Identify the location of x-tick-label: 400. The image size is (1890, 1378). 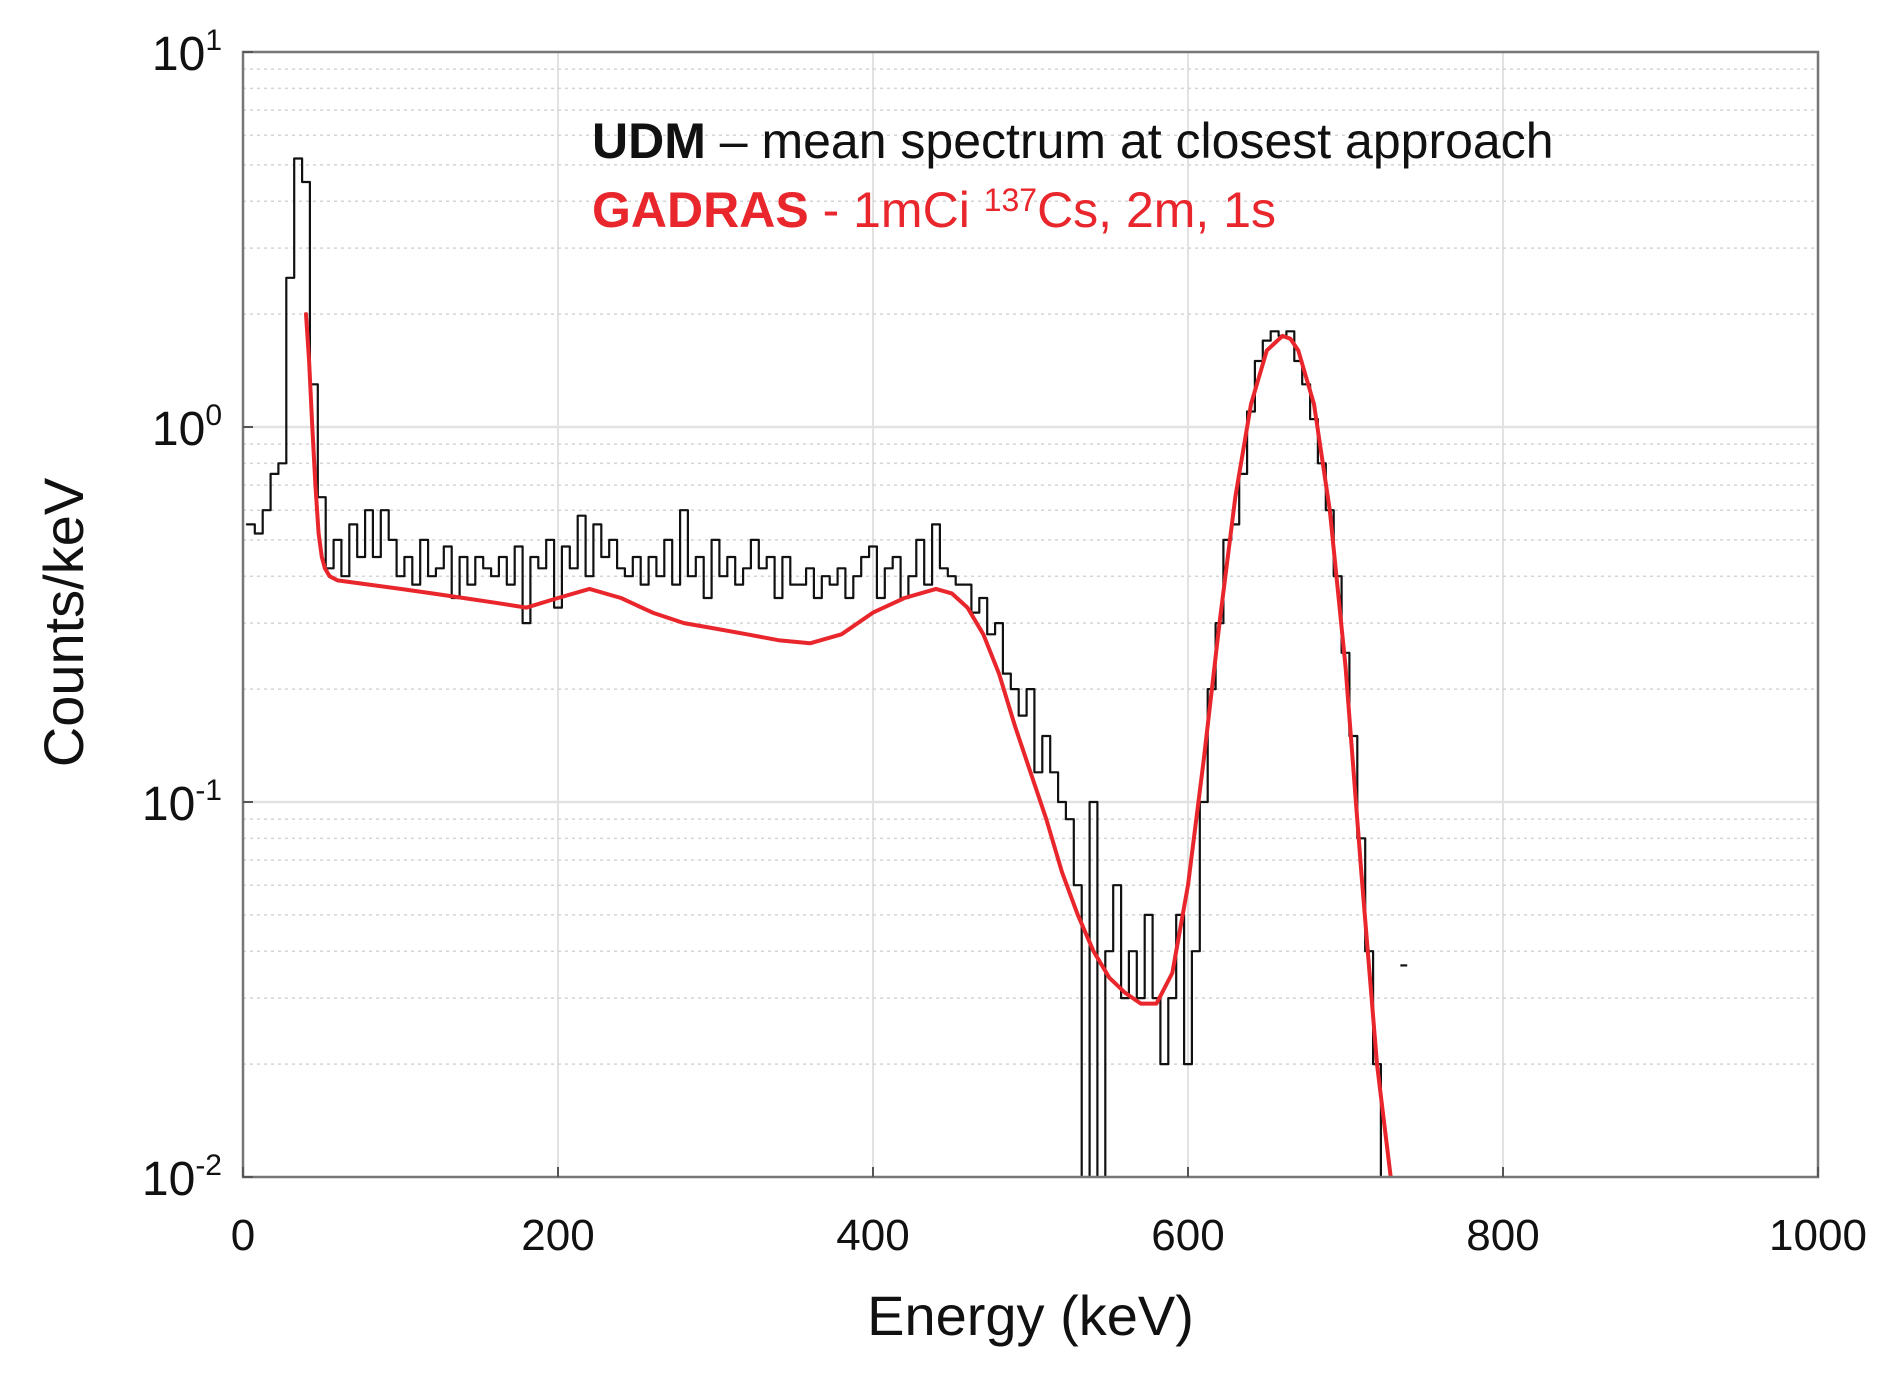
(872, 1235).